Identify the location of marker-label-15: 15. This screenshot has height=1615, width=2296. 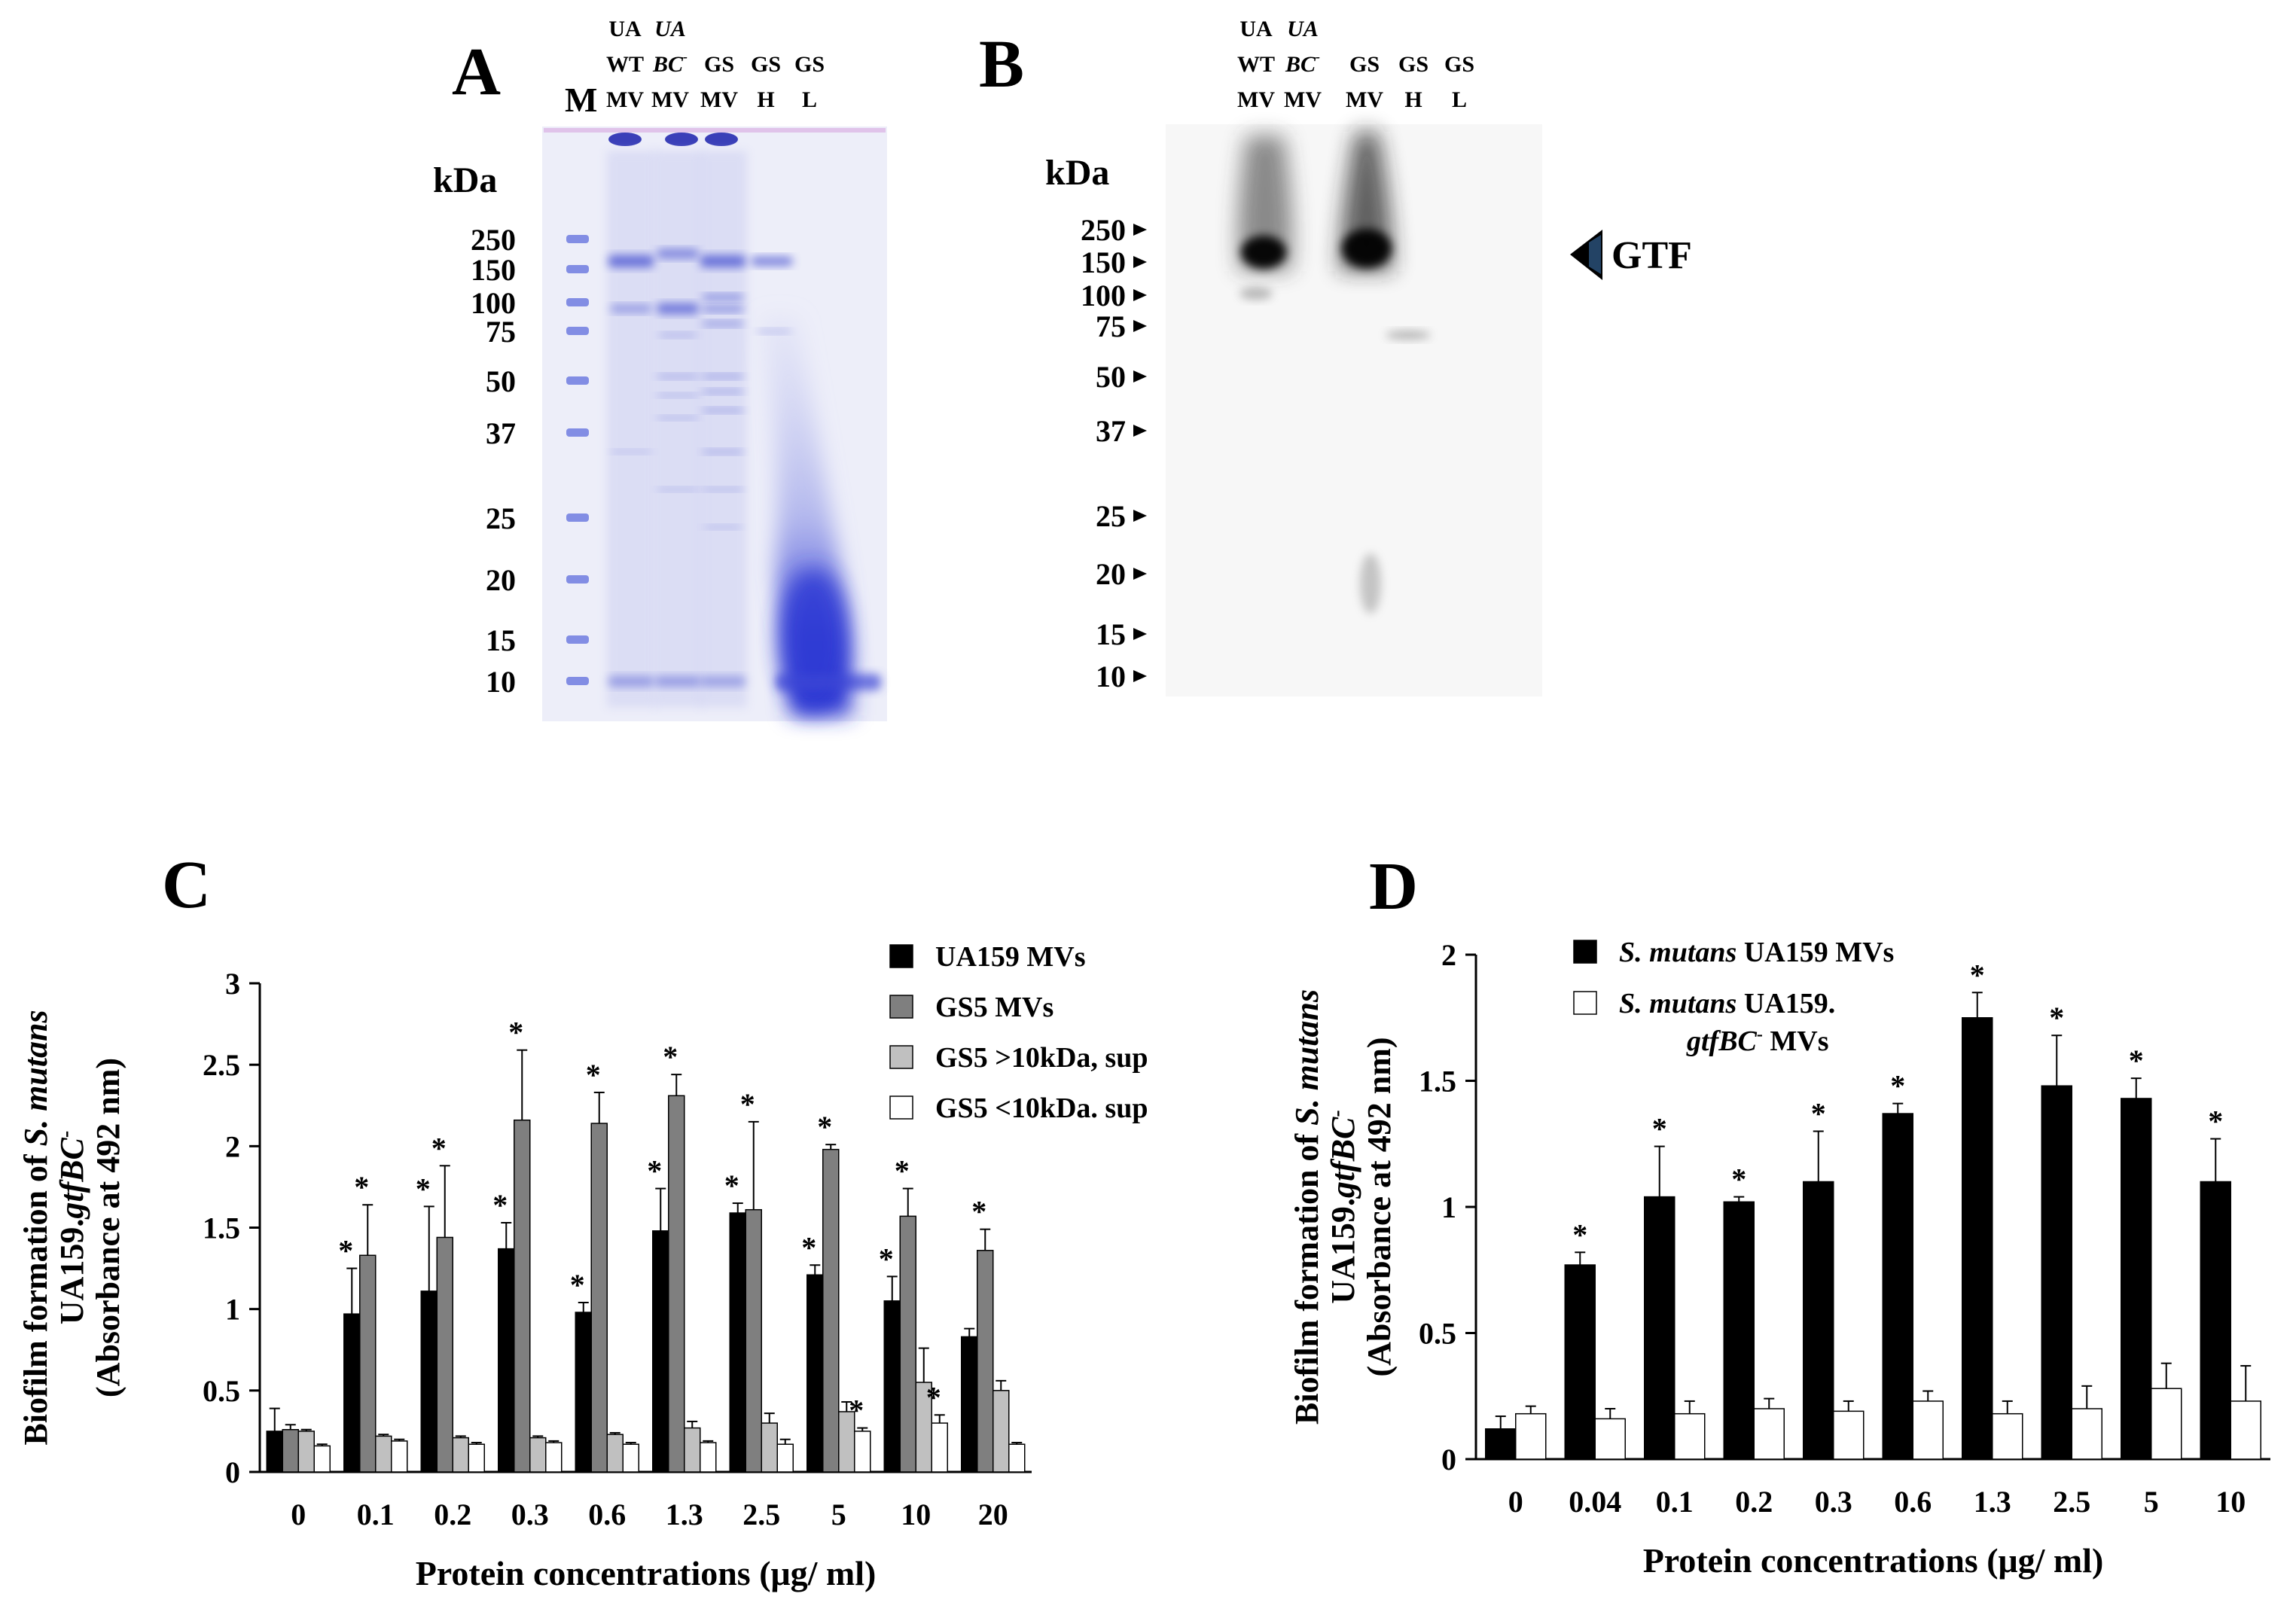
(501, 640).